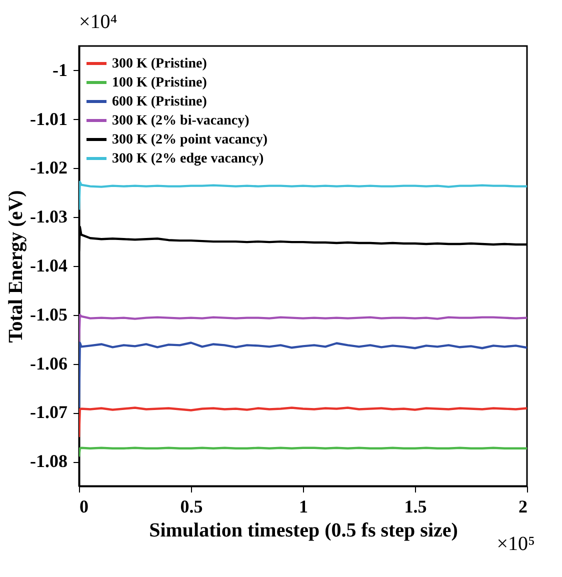 This screenshot has width=562, height=577. Describe the element at coordinates (515, 544) in the screenshot. I see `text: ×10⁵` at that location.